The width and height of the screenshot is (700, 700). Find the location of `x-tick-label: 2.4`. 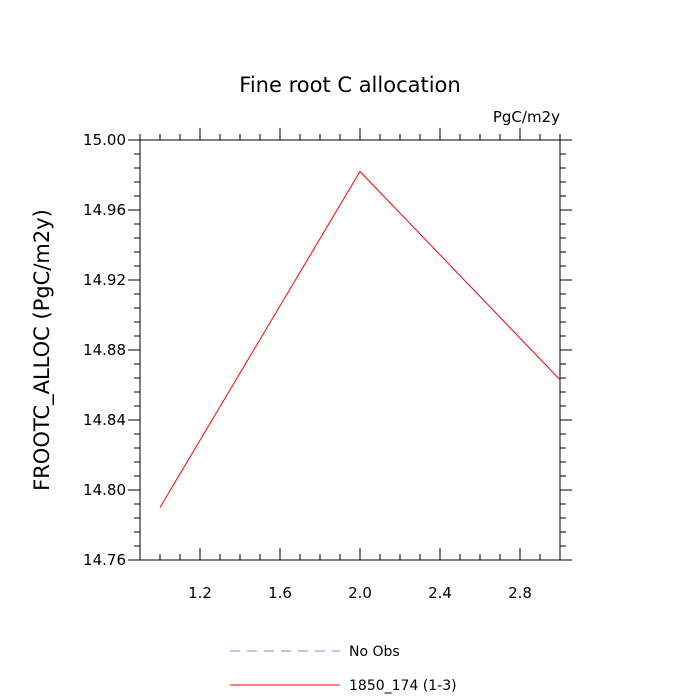

x-tick-label: 2.4 is located at coordinates (440, 593).